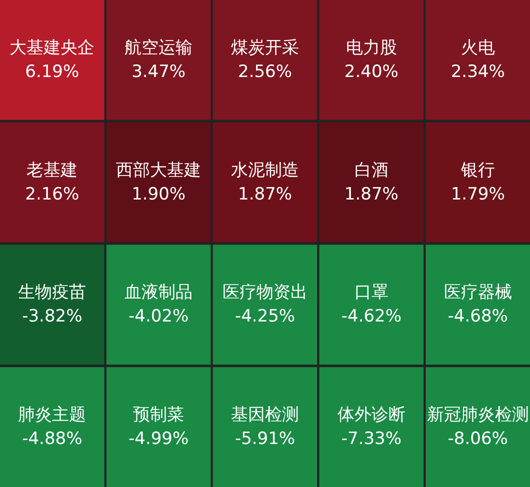 The image size is (530, 487). Describe the element at coordinates (478, 439) in the screenshot. I see `data-label: -8.06%` at that location.